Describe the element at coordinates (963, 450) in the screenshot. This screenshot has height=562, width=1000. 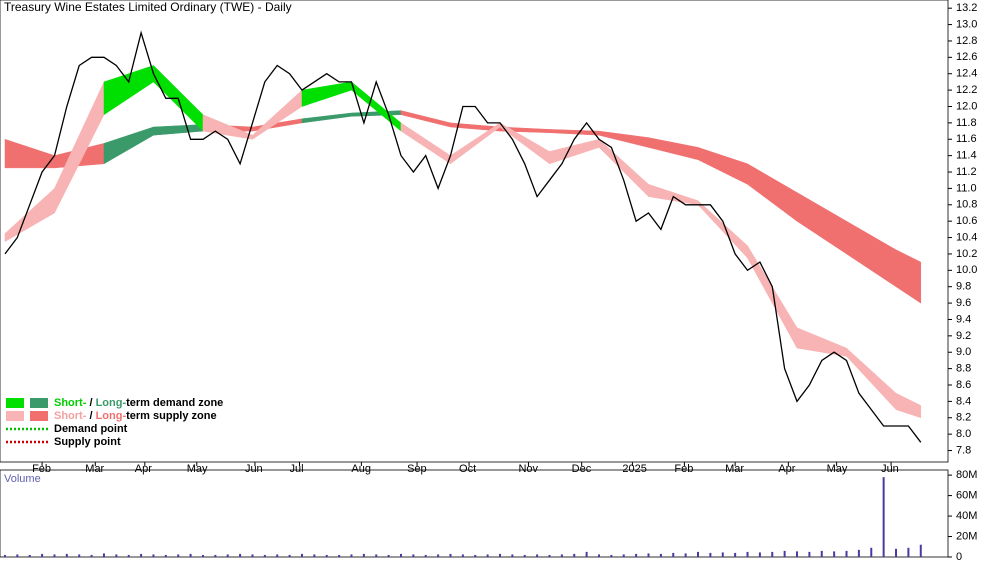
I see `y-tick-label: 7.8` at that location.